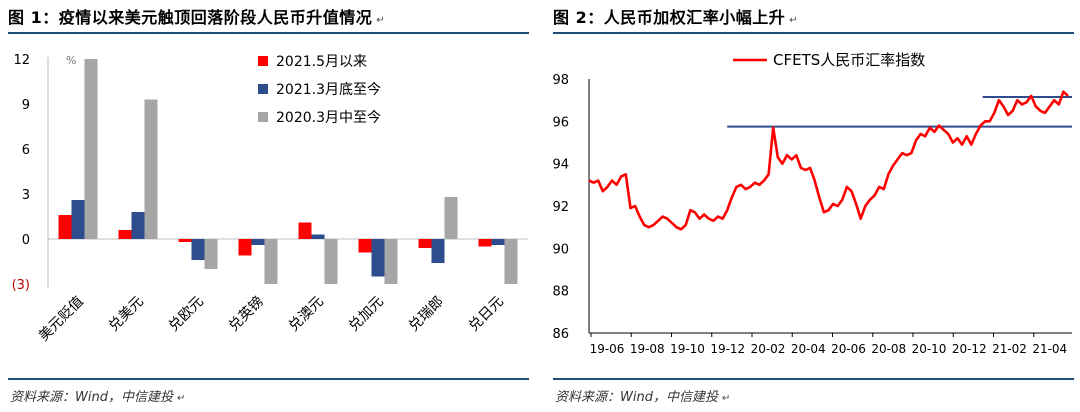  What do you see at coordinates (26, 240) in the screenshot?
I see `y-tick-label: 0` at bounding box center [26, 240].